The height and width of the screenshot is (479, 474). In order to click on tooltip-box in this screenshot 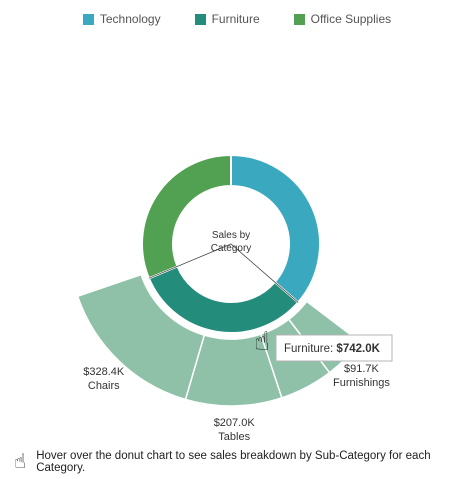, I will do `click(334, 348)`.